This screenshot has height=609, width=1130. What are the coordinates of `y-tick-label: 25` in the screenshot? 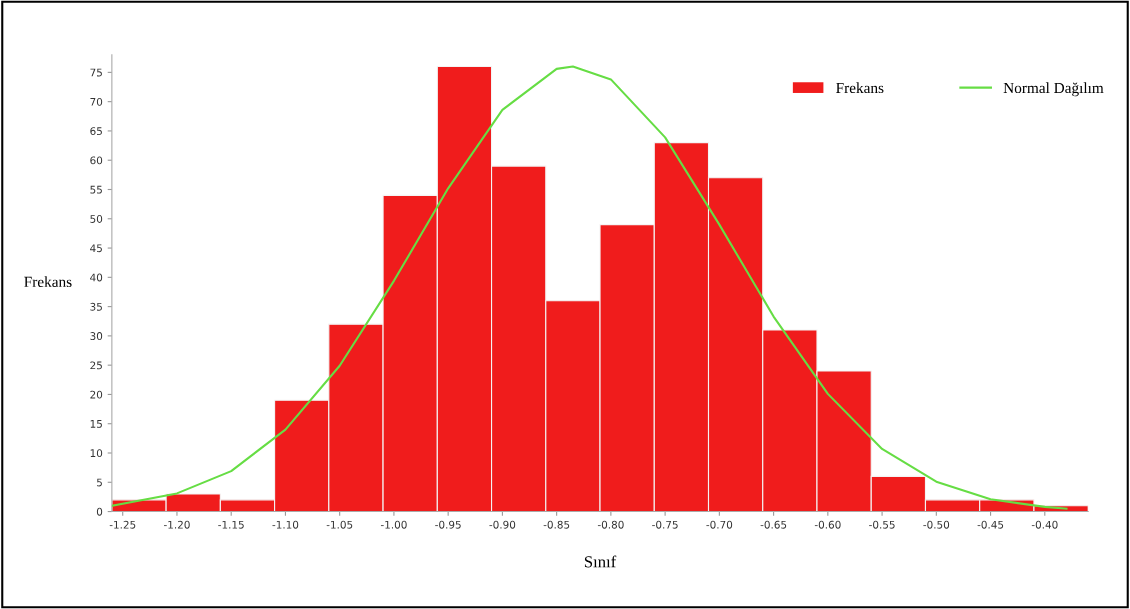 It's located at (96, 365).